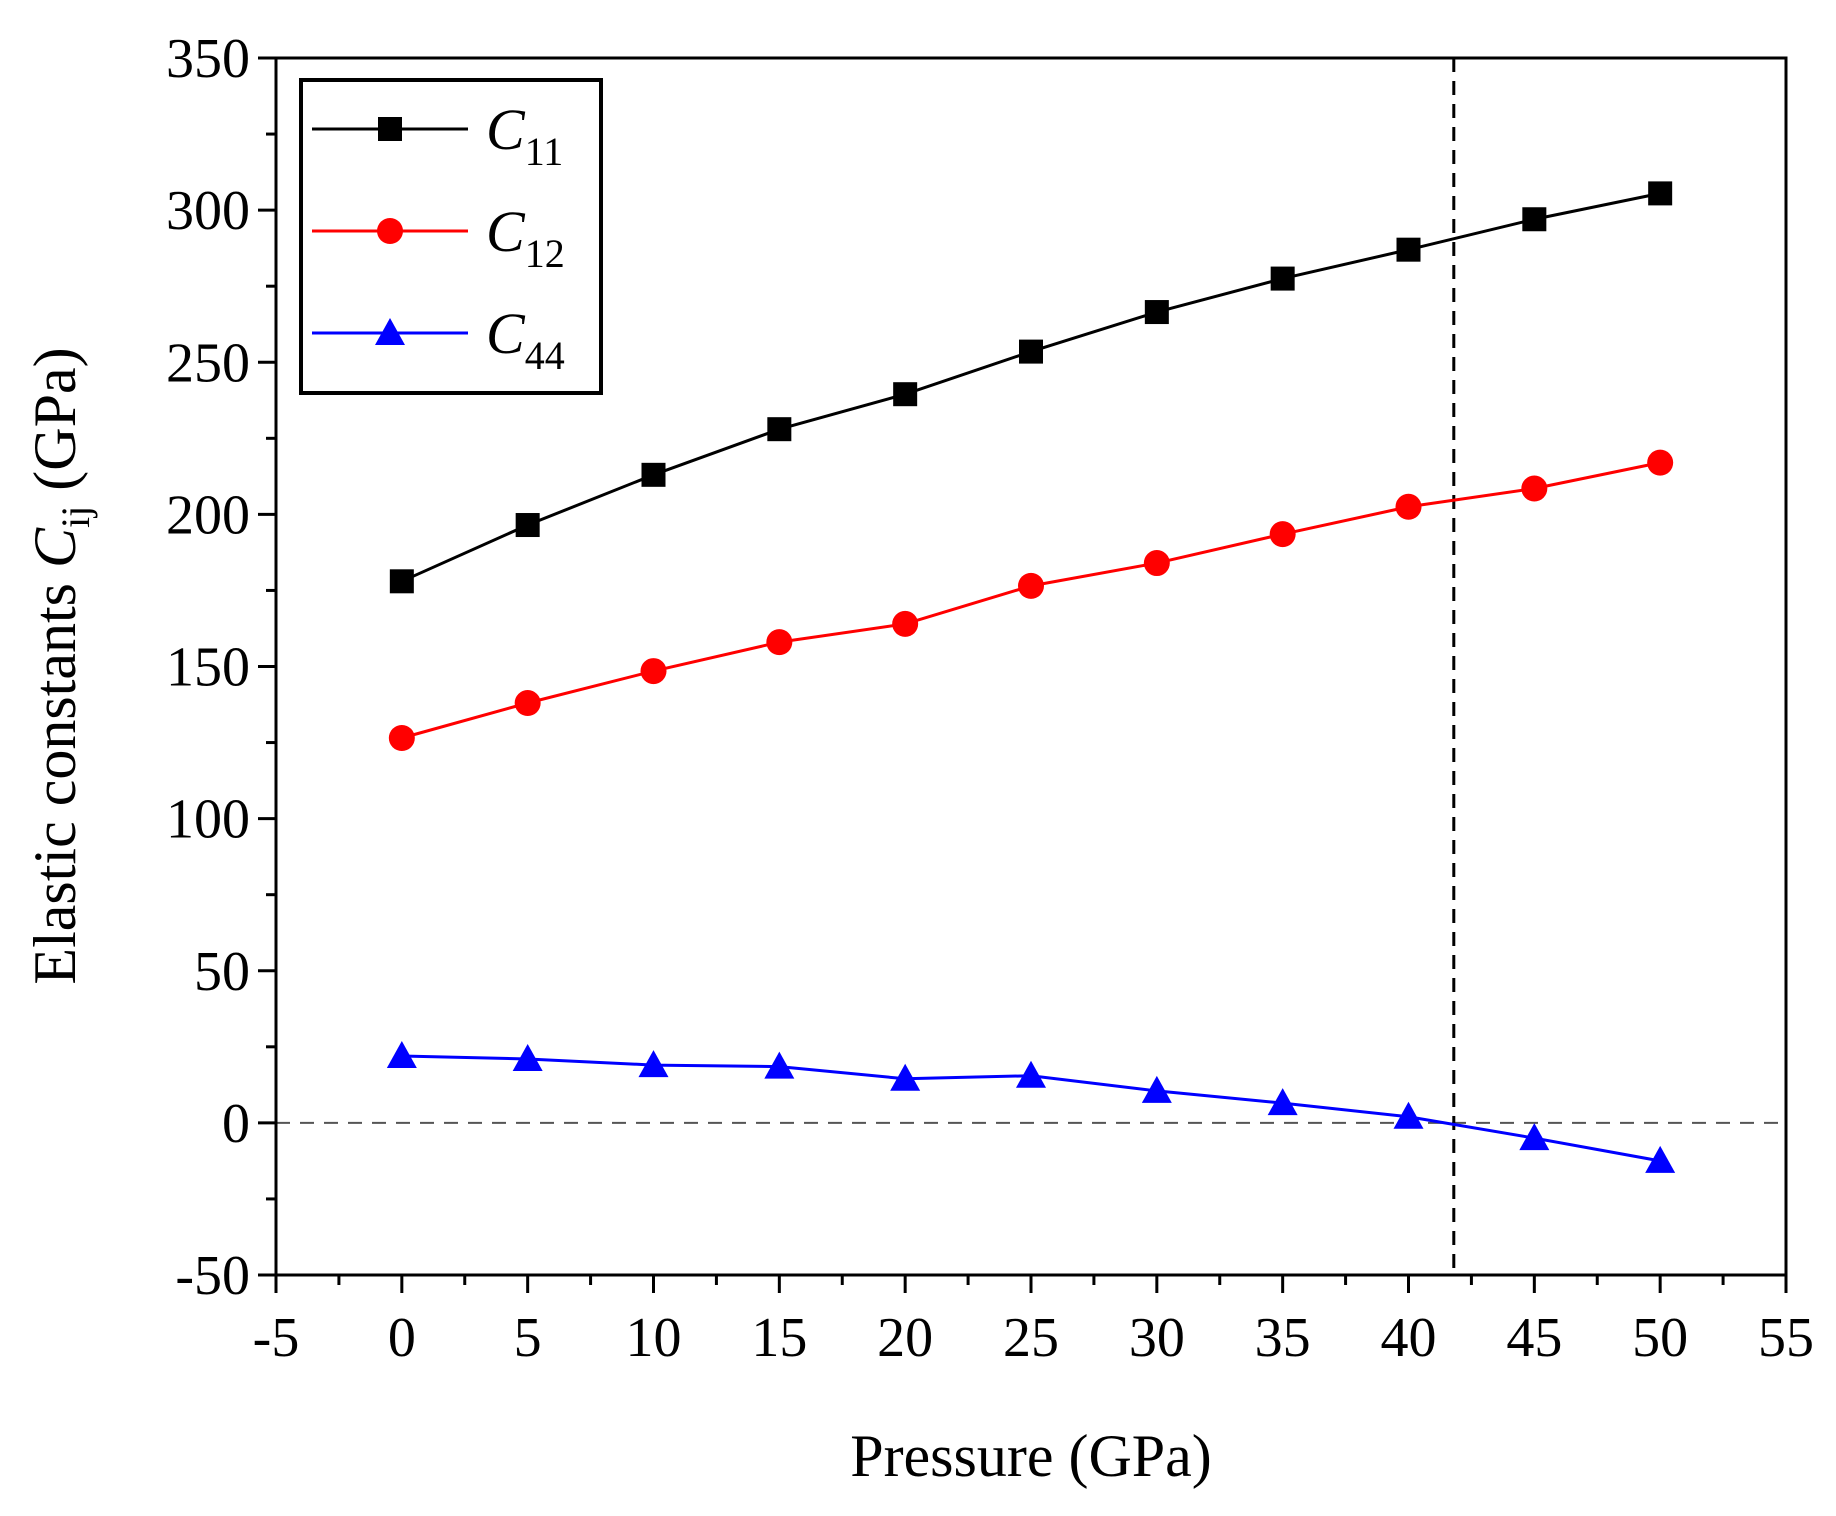  I want to click on x-tick-label: 10, so click(654, 1338).